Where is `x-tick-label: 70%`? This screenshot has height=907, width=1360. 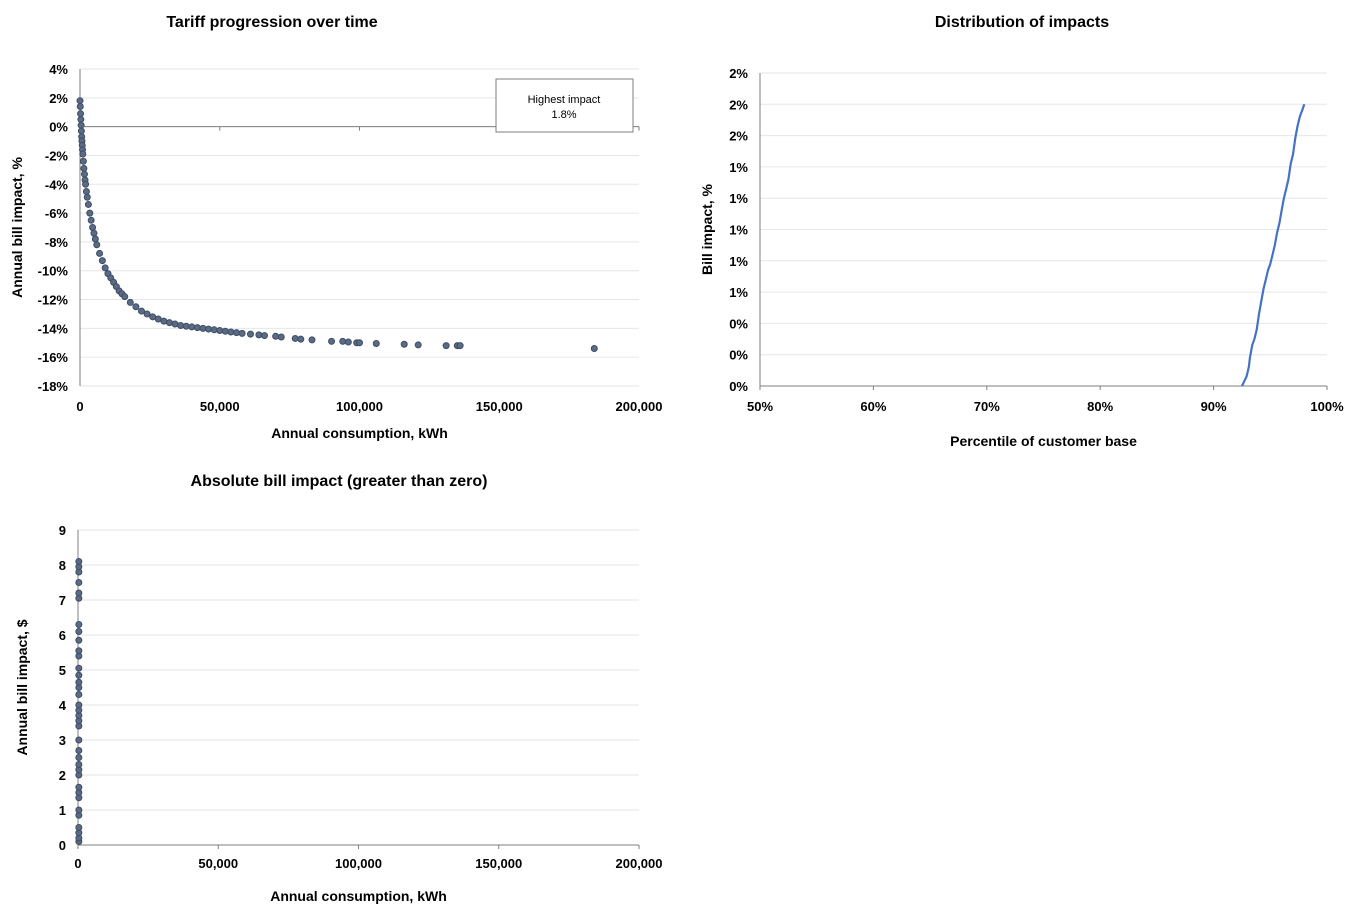 x-tick-label: 70% is located at coordinates (987, 406).